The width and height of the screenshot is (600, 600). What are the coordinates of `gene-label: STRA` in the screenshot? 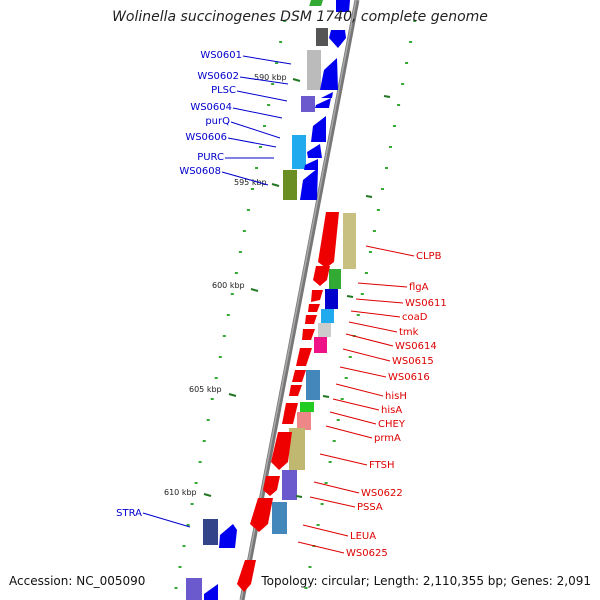 It's located at (129, 513).